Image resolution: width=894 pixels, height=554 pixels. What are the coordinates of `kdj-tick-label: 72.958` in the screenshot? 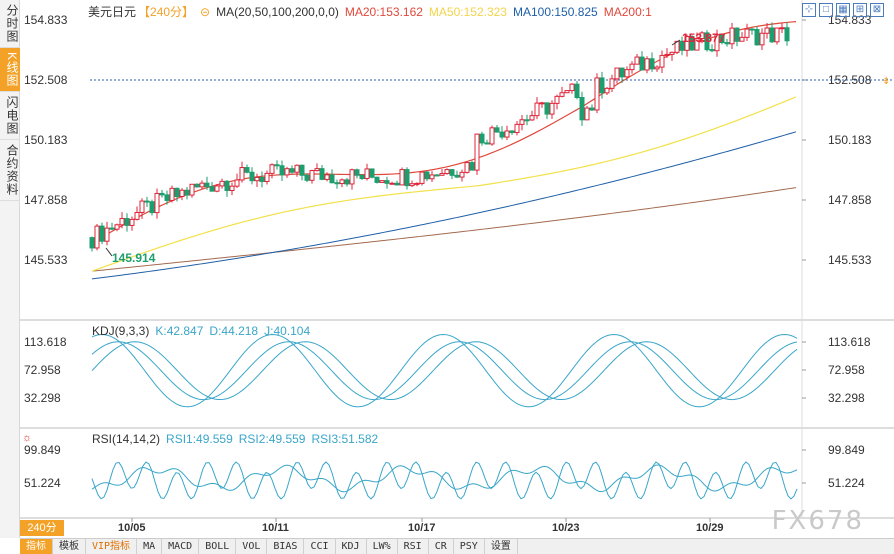 It's located at (846, 370).